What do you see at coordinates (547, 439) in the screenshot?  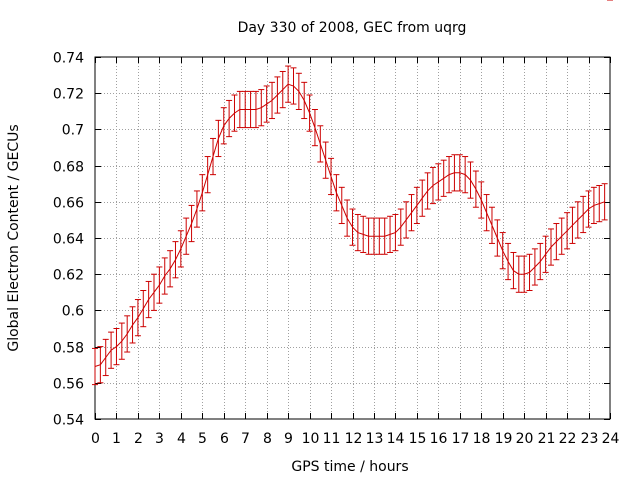 I see `x-tick-label: 21` at bounding box center [547, 439].